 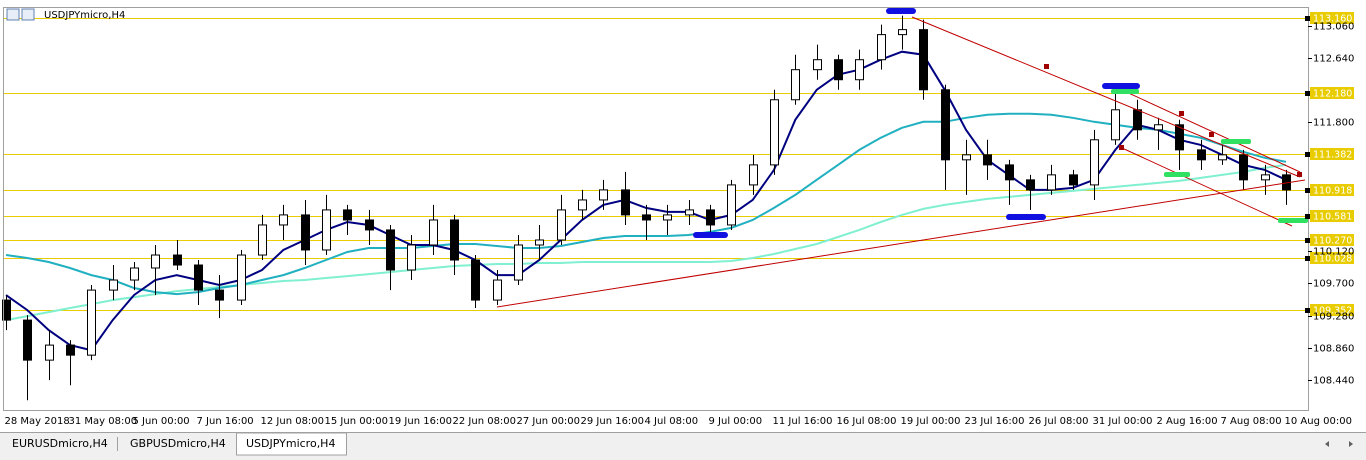 I want to click on tab-label: USDJPYmicro,H4, so click(x=290, y=443).